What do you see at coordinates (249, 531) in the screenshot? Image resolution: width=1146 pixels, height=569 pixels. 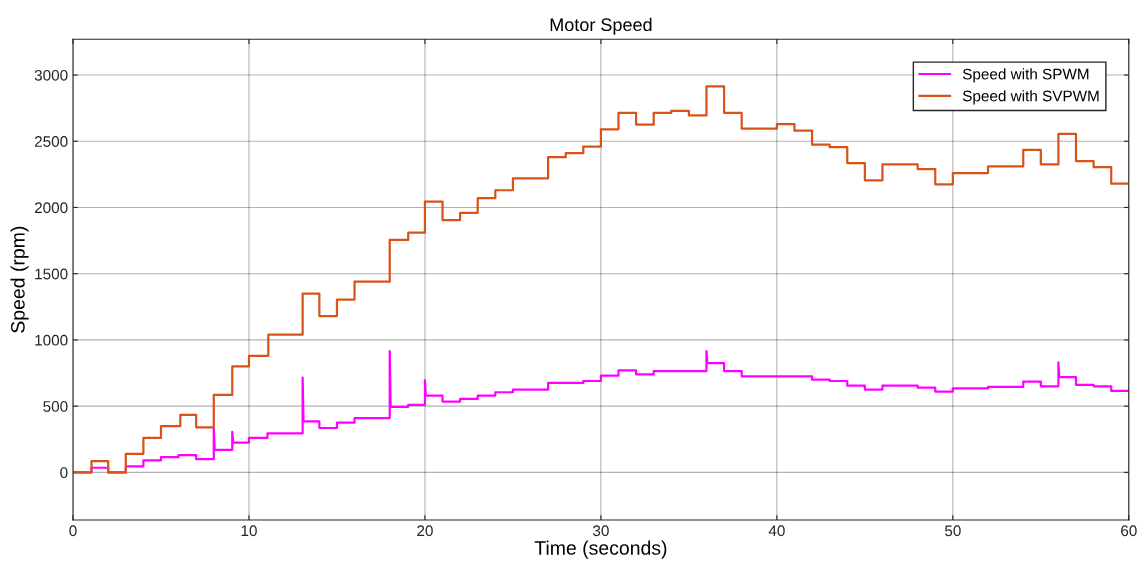 I see `x-tick-label: 10` at bounding box center [249, 531].